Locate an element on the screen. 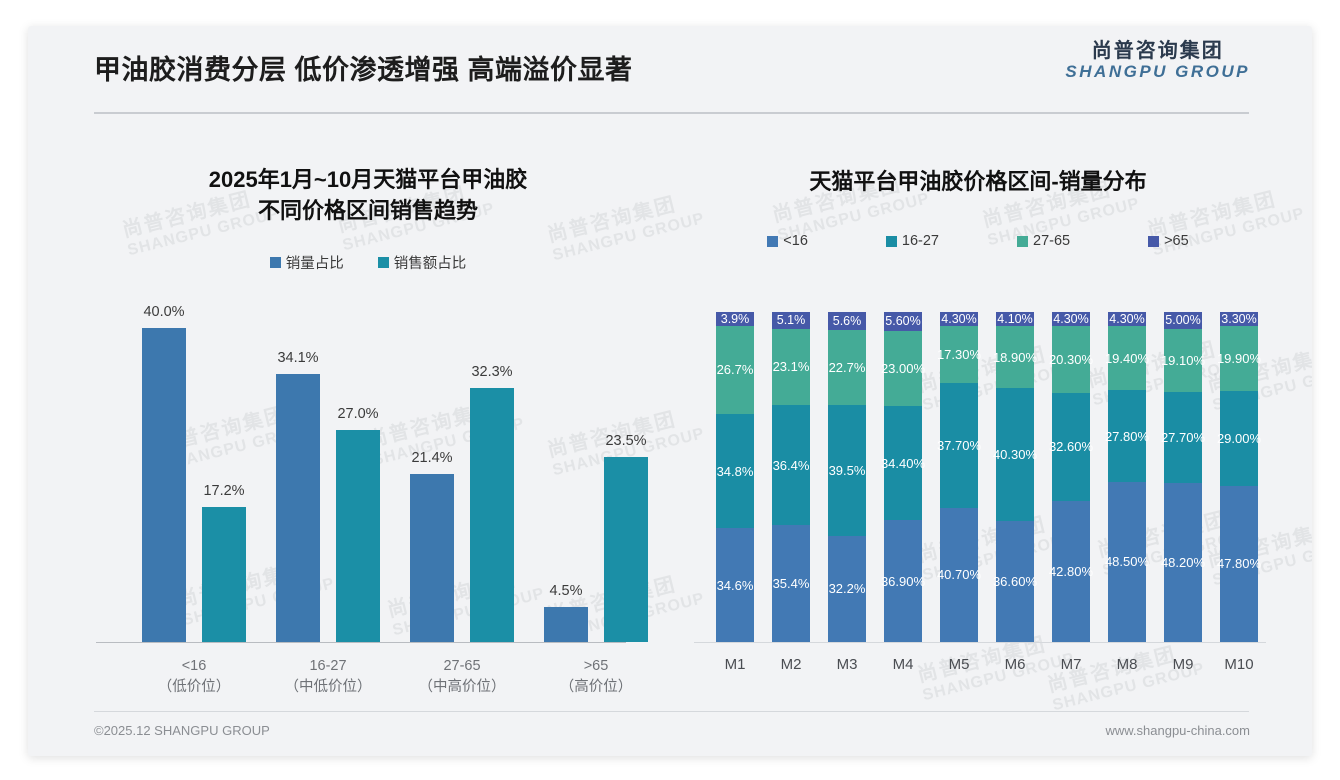  stacked-bar: 5.00% 19.10% 27.70% 48.20% is located at coordinates (1183, 477).